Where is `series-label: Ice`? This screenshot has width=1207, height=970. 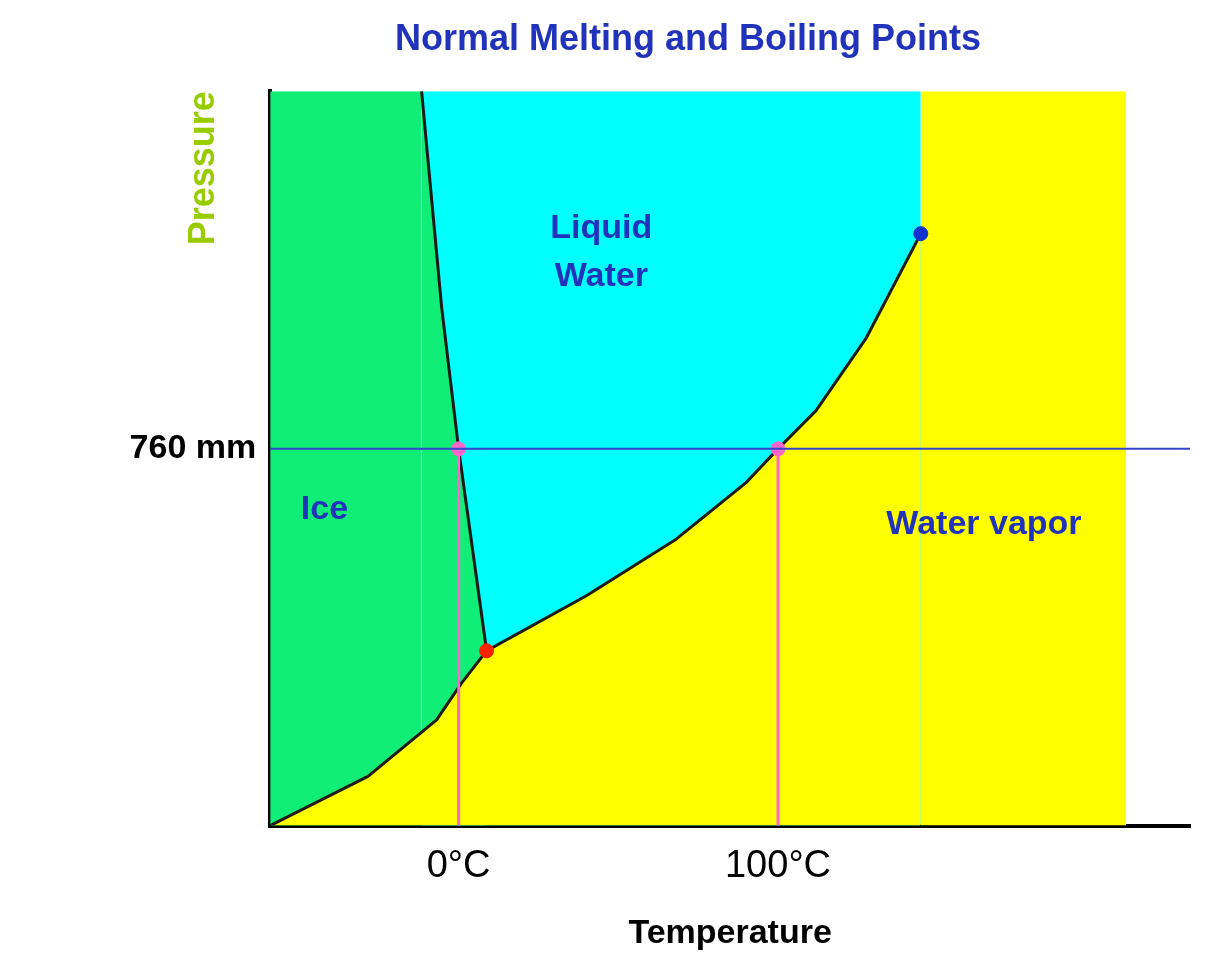
series-label: Ice is located at coordinates (324, 507).